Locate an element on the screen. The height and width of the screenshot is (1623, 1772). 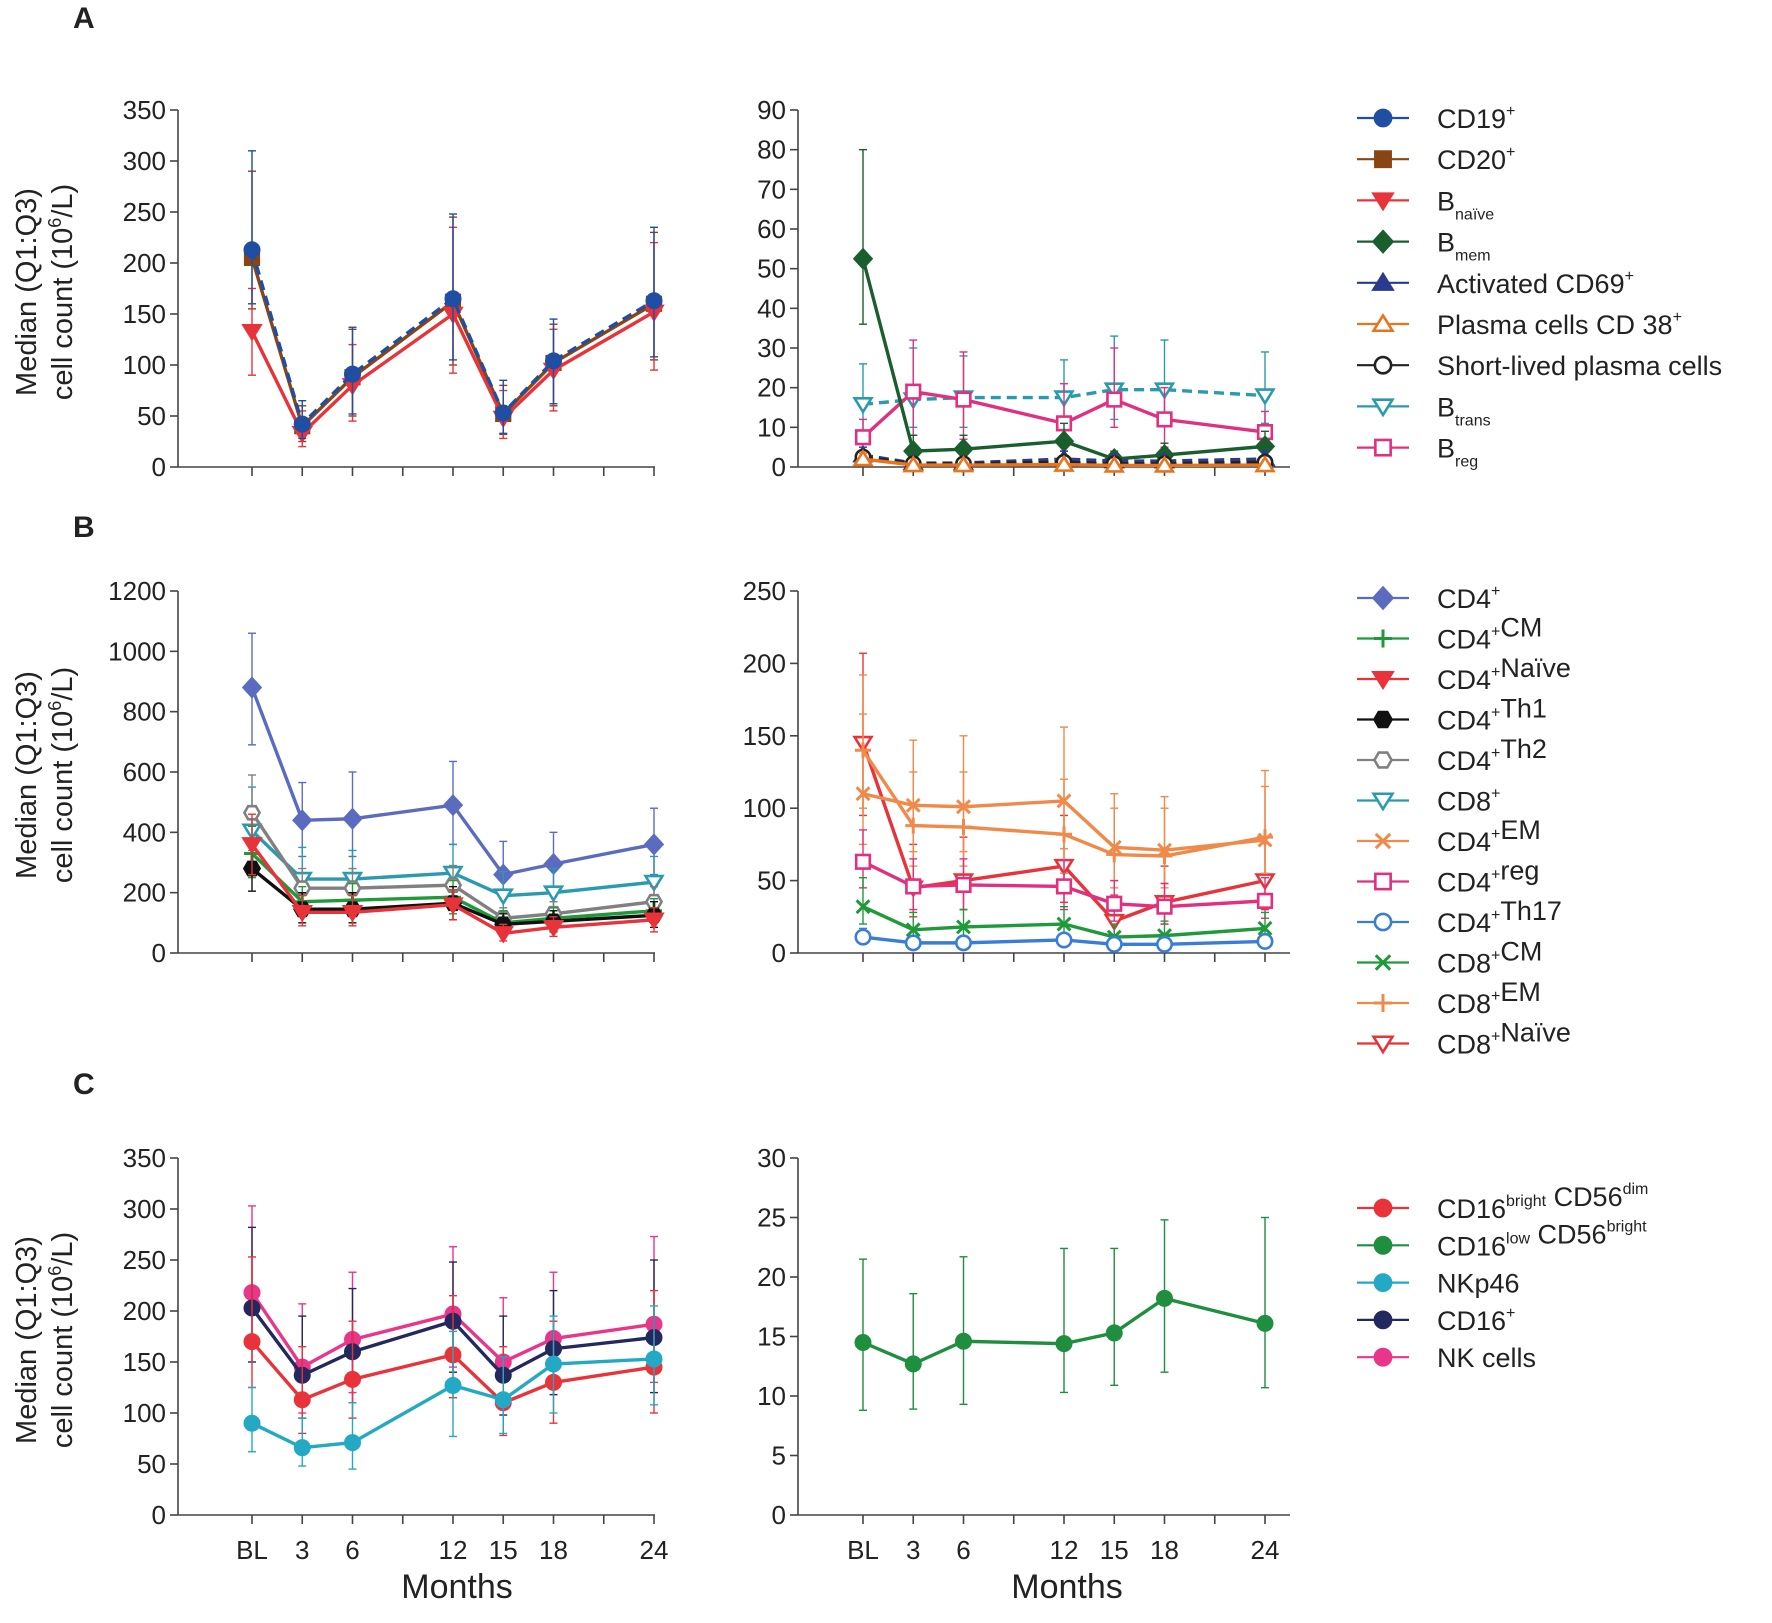
y-tick-label: 400 is located at coordinates (144, 832).